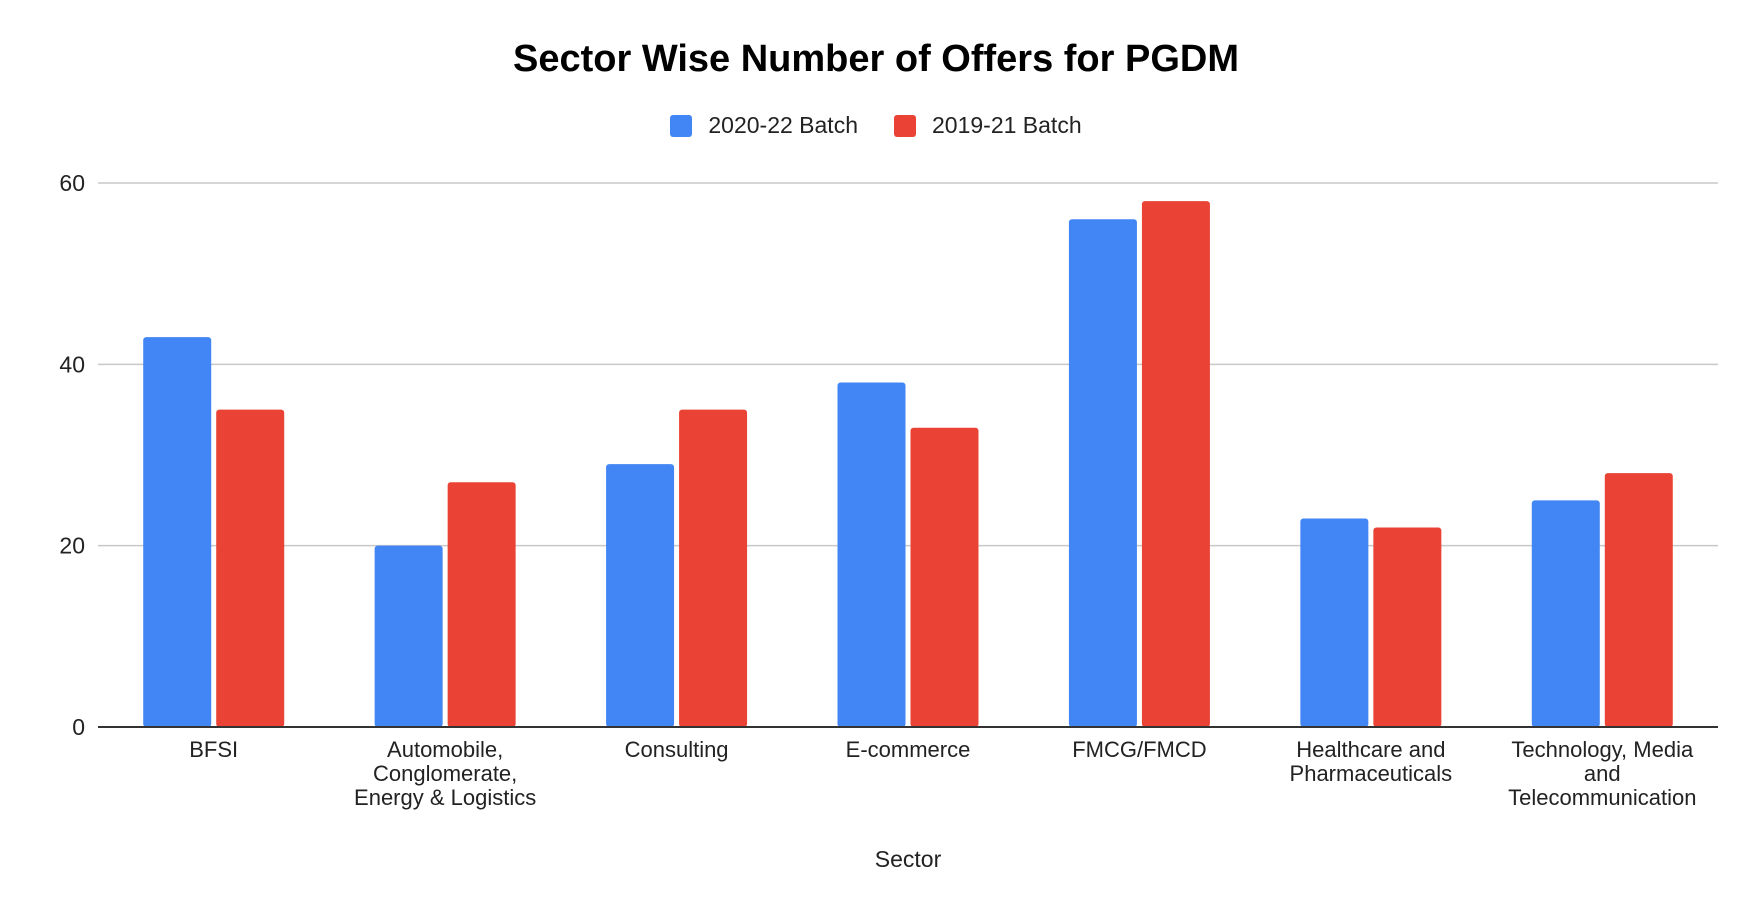 This screenshot has height=912, width=1752. Describe the element at coordinates (445, 773) in the screenshot. I see `x-tick-label: Conglomerate,` at that location.